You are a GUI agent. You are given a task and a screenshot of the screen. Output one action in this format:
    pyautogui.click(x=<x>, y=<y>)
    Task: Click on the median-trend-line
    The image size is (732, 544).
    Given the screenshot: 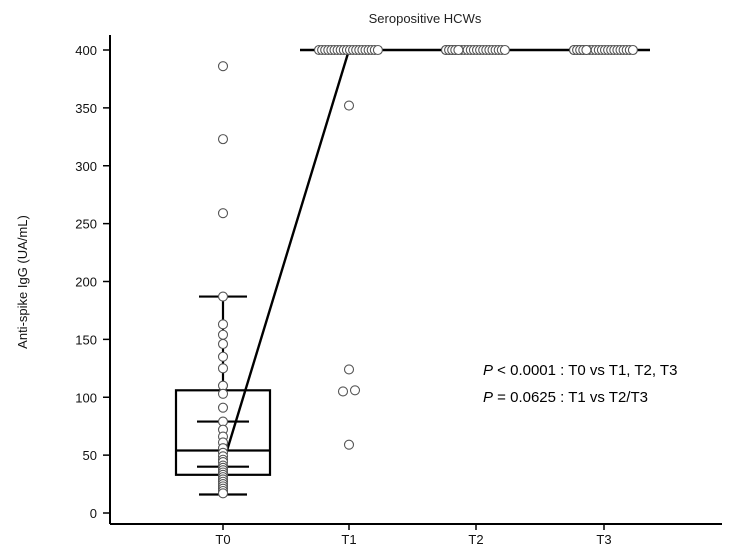 What is the action you would take?
    pyautogui.click(x=288, y=250)
    